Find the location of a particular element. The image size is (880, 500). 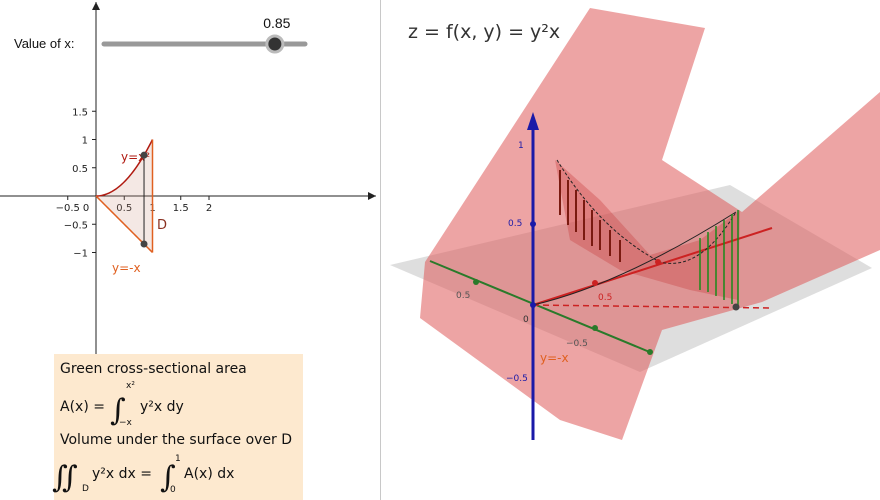

curve-label-3d: y=-x is located at coordinates (554, 358).